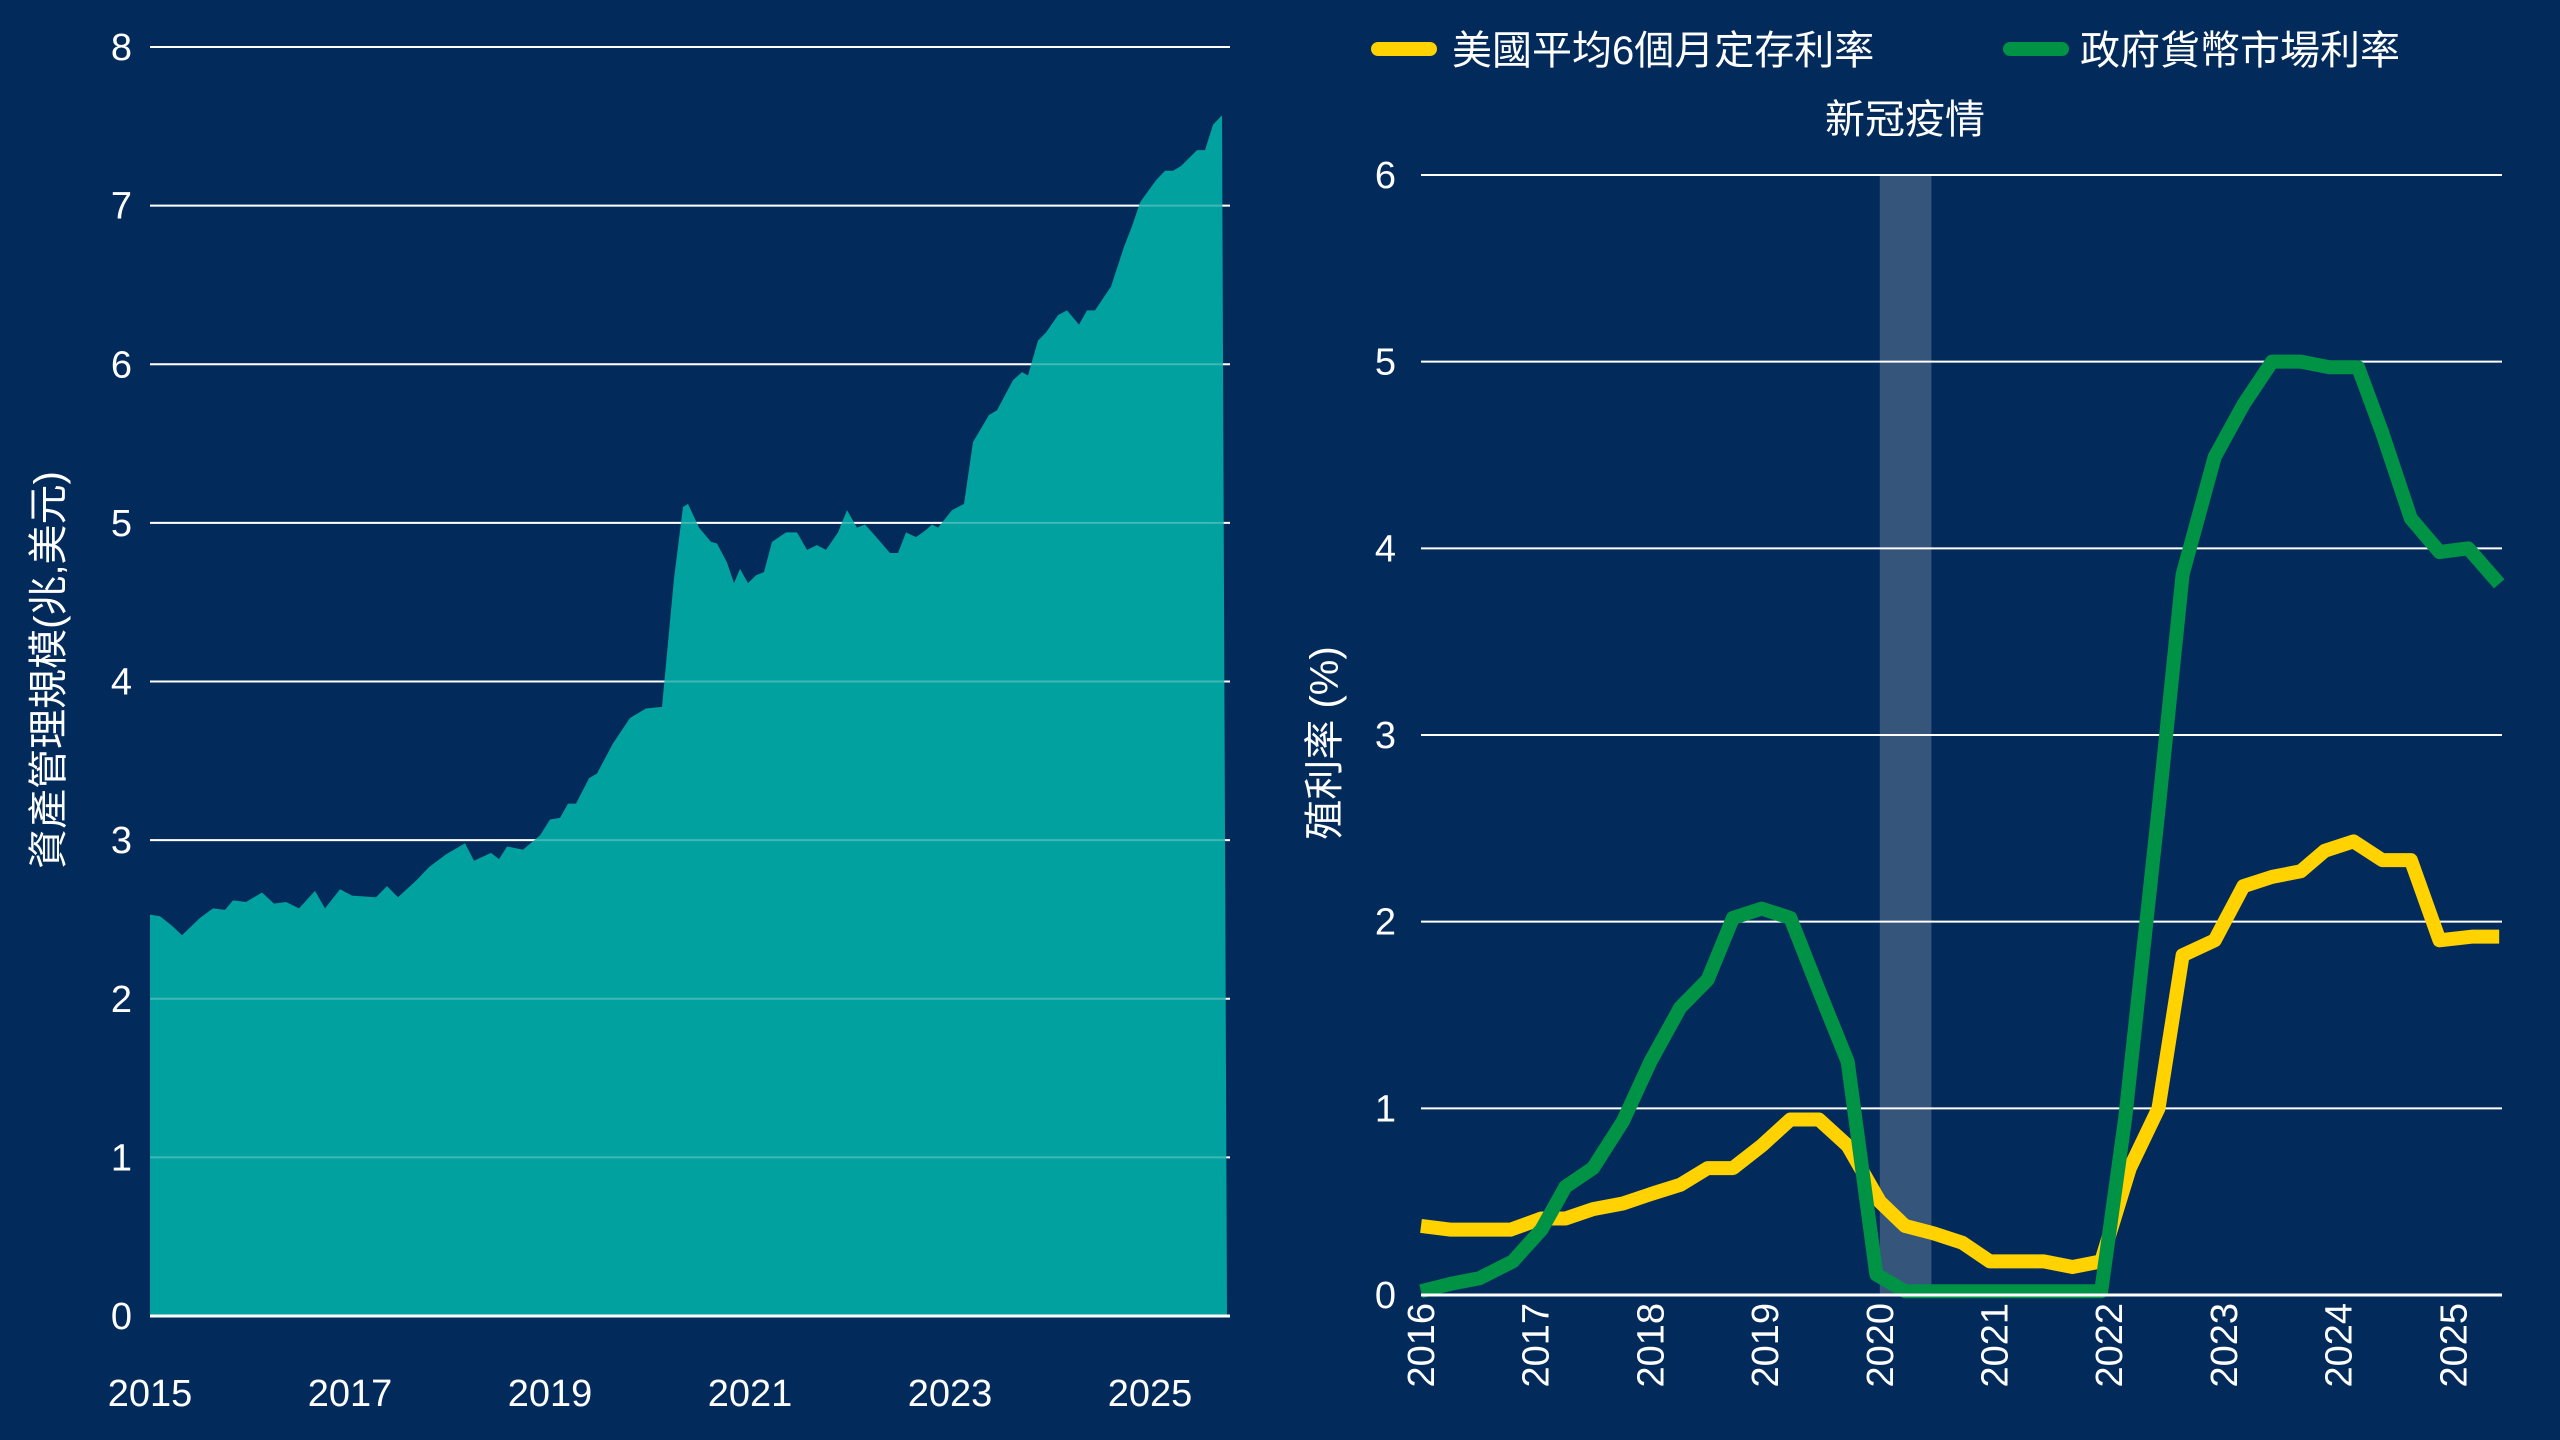 This screenshot has width=2560, height=1440. What do you see at coordinates (121, 207) in the screenshot?
I see `y-tick-label: 7` at bounding box center [121, 207].